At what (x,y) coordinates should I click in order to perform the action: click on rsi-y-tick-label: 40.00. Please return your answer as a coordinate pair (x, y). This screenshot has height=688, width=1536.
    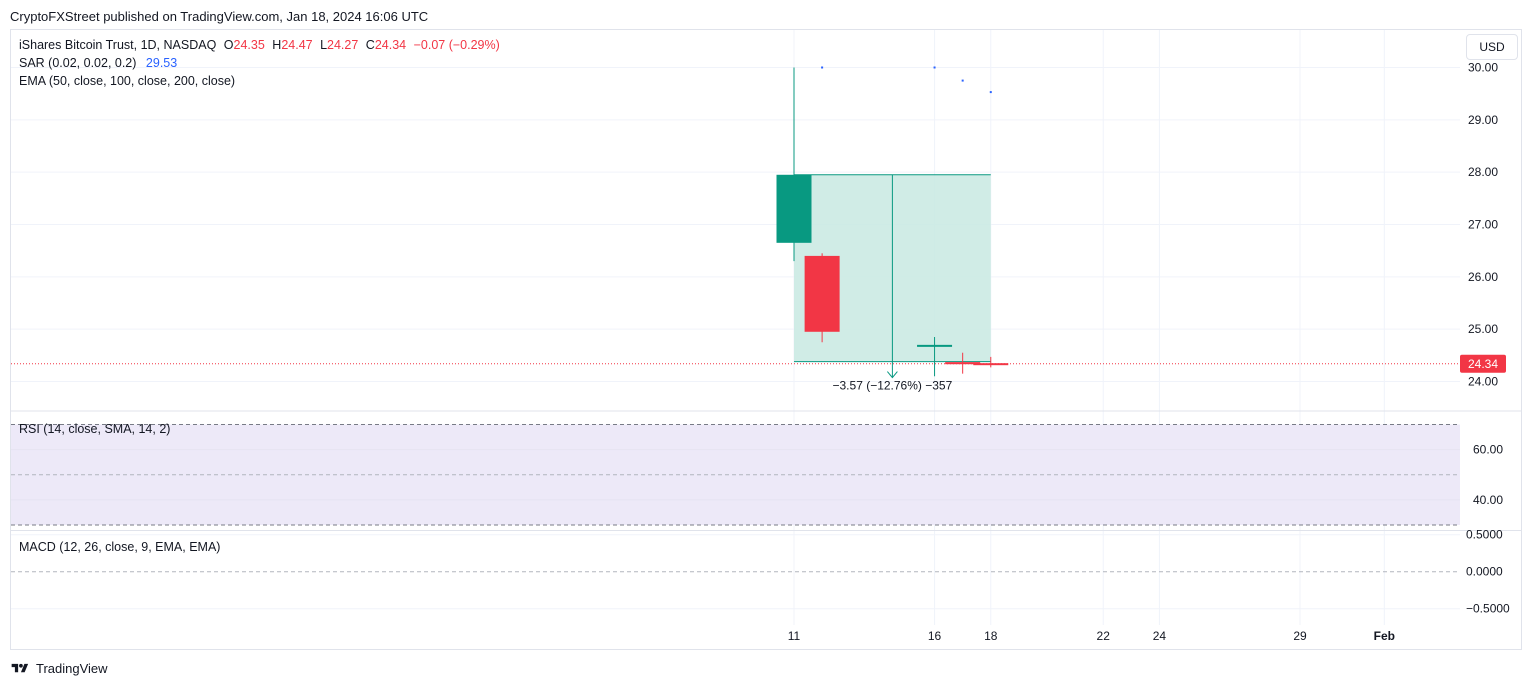
    Looking at the image, I should click on (1488, 500).